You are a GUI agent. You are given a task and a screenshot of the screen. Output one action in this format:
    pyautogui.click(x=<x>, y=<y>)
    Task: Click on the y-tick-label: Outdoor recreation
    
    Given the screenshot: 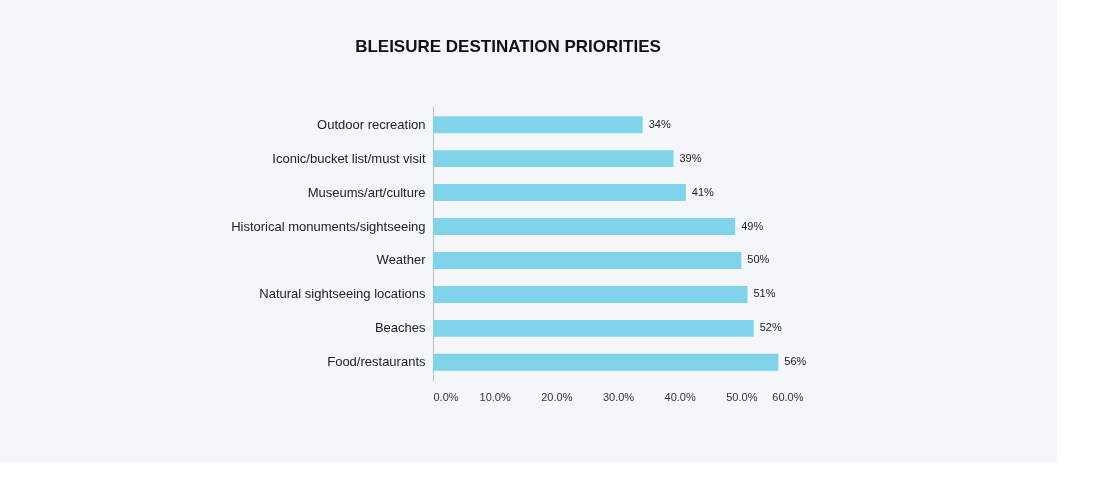 What is the action you would take?
    pyautogui.click(x=371, y=124)
    